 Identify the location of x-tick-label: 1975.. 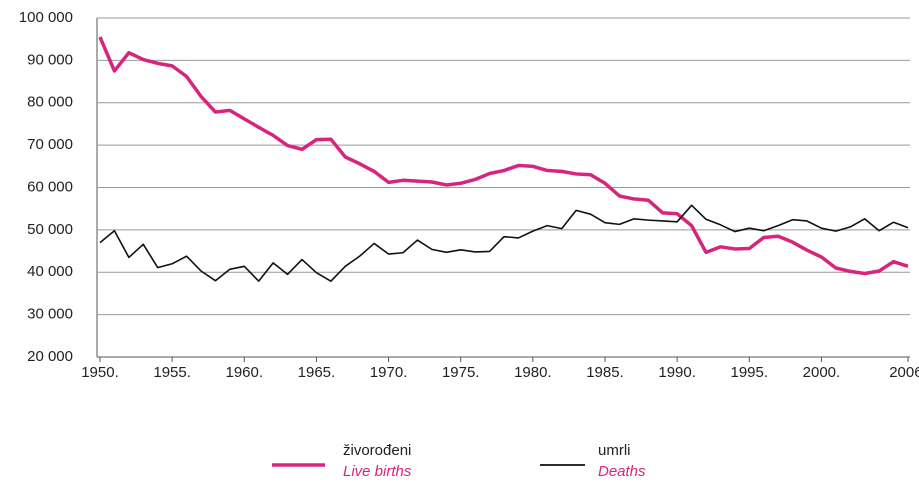
(461, 372).